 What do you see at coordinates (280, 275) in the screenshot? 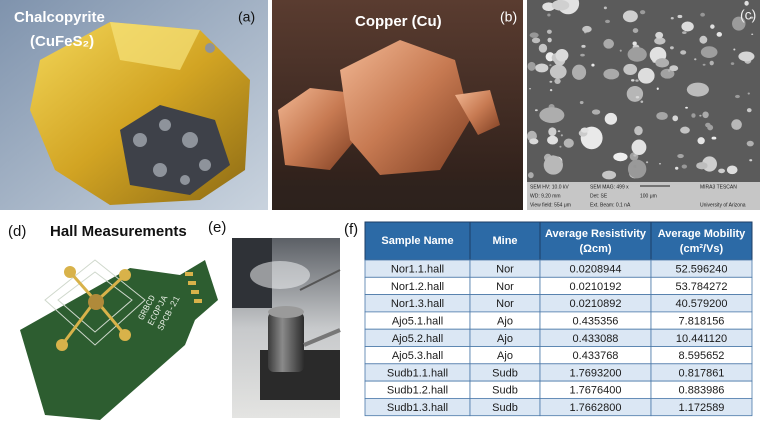
I see `vapor` at bounding box center [280, 275].